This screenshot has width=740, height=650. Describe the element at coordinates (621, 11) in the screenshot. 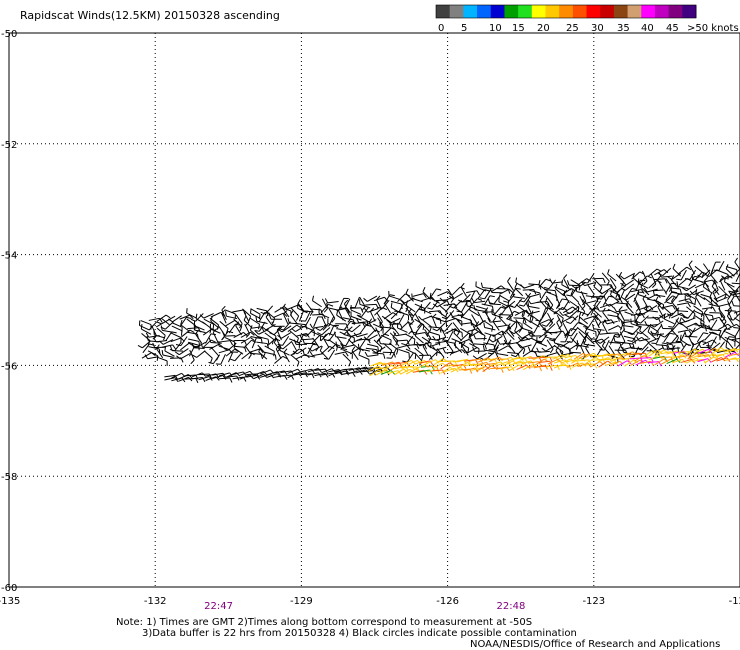

I see `colorbar-swatch` at that location.